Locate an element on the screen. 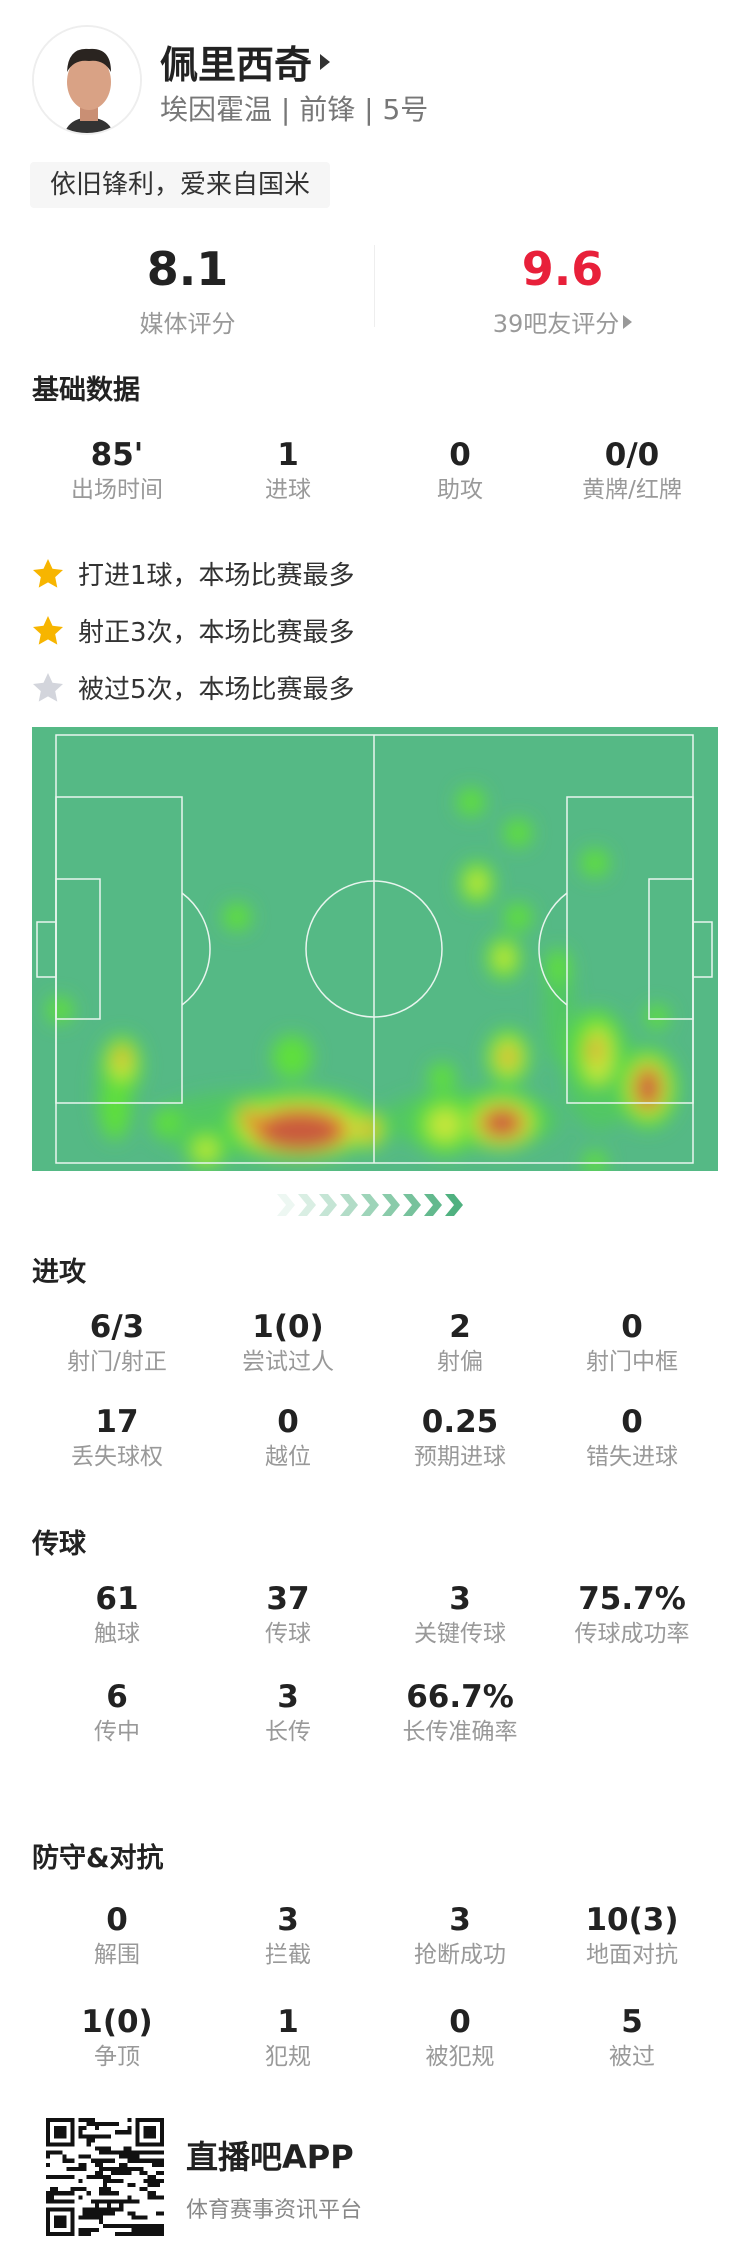 The height and width of the screenshot is (2265, 750). stat-basic: 85' 出场时间 is located at coordinates (117, 471).